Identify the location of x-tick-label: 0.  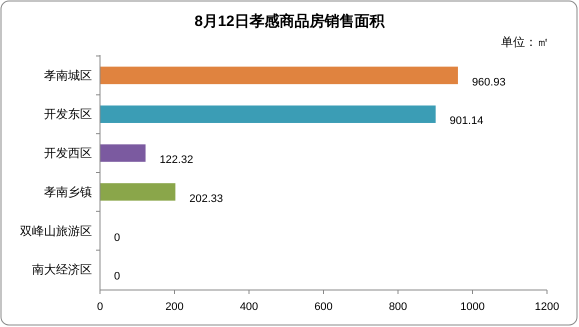
(100, 307).